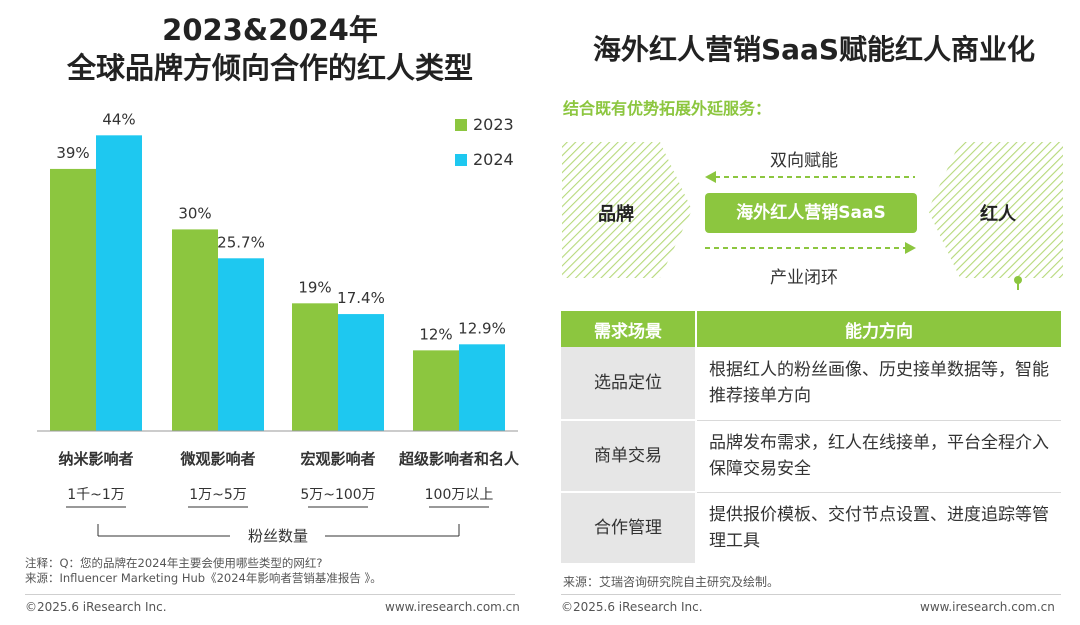  Describe the element at coordinates (629, 329) in the screenshot. I see `header-scene: 需求场景` at that location.